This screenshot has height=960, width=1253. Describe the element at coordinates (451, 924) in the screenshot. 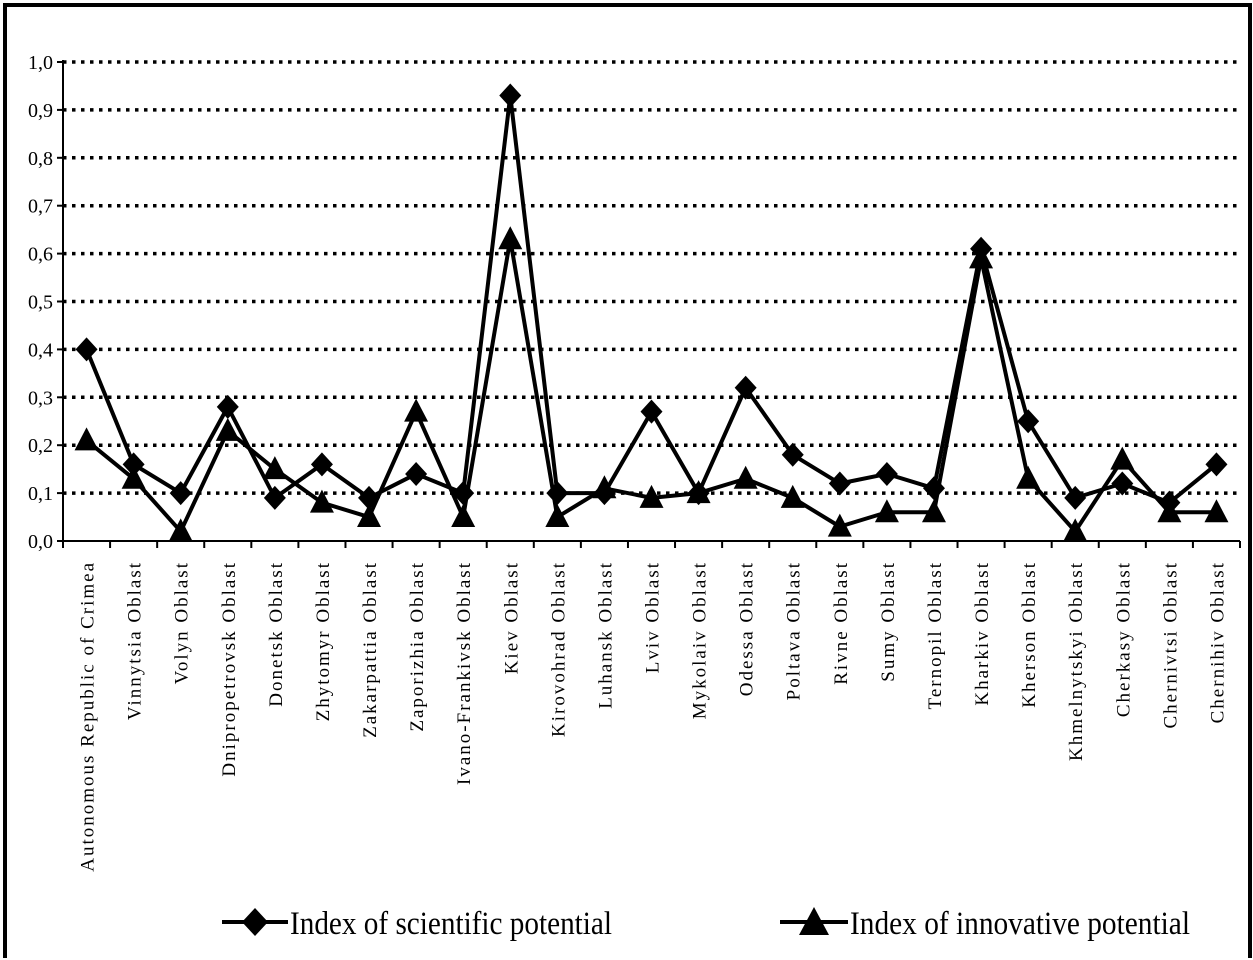

I see `legend-label-scientific: Index of scientific potential` at that location.